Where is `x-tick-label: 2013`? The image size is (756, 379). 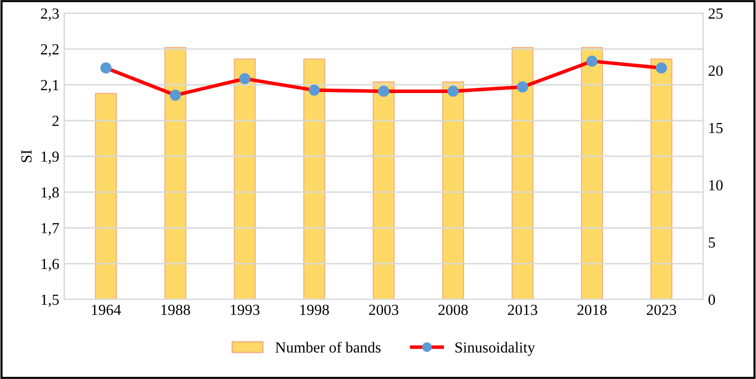
x-tick-label: 2013 is located at coordinates (523, 310).